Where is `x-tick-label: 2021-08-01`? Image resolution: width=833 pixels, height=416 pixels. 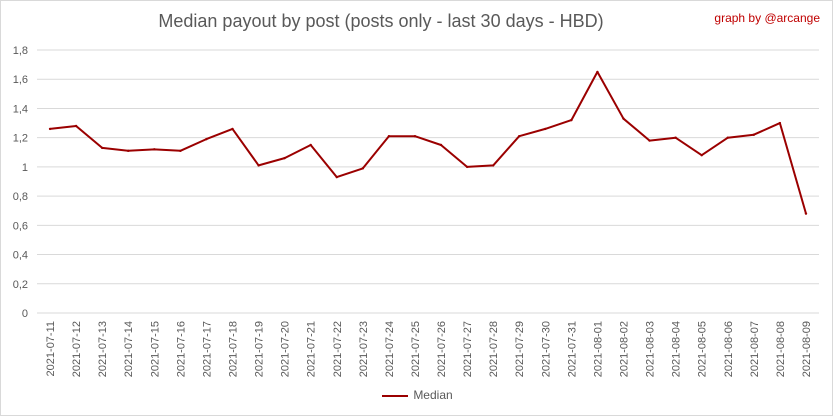
x-tick-label: 2021-08-01 is located at coordinates (598, 349).